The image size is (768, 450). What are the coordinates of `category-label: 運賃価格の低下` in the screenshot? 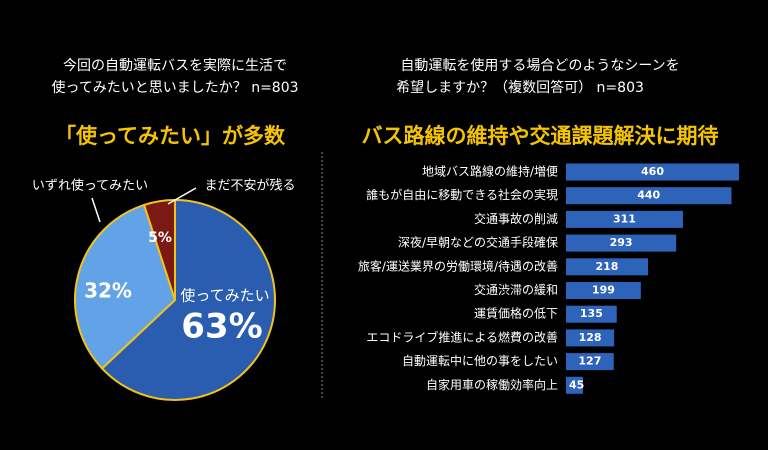 It's located at (516, 313).